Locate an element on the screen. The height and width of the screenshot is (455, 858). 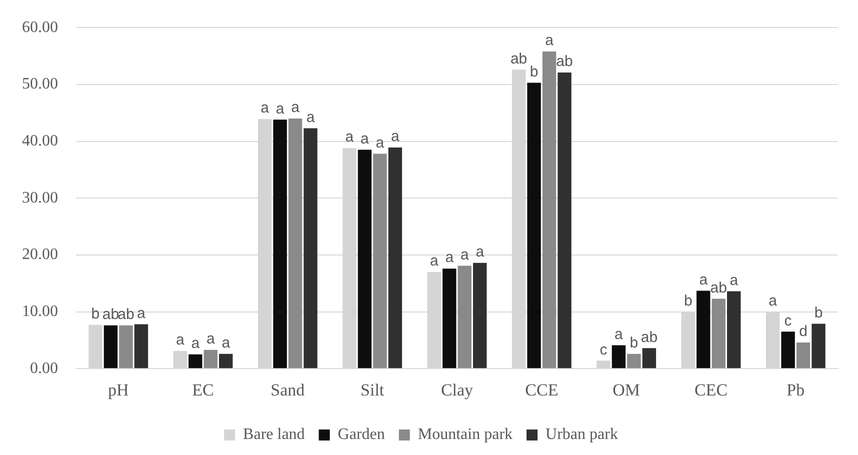
y-tick-label: 10.00 is located at coordinates (40, 311).